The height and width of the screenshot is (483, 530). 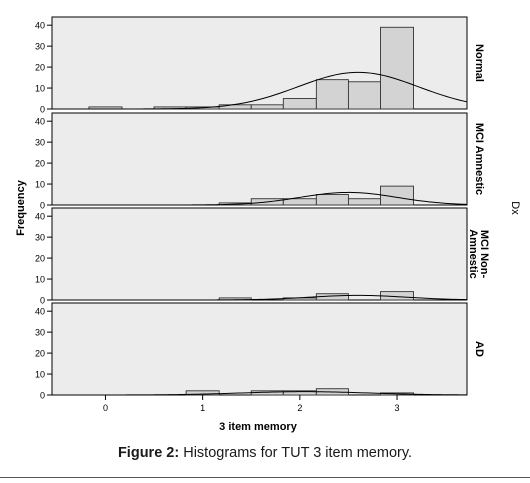 I want to click on facet-label: Dx, so click(x=515, y=208).